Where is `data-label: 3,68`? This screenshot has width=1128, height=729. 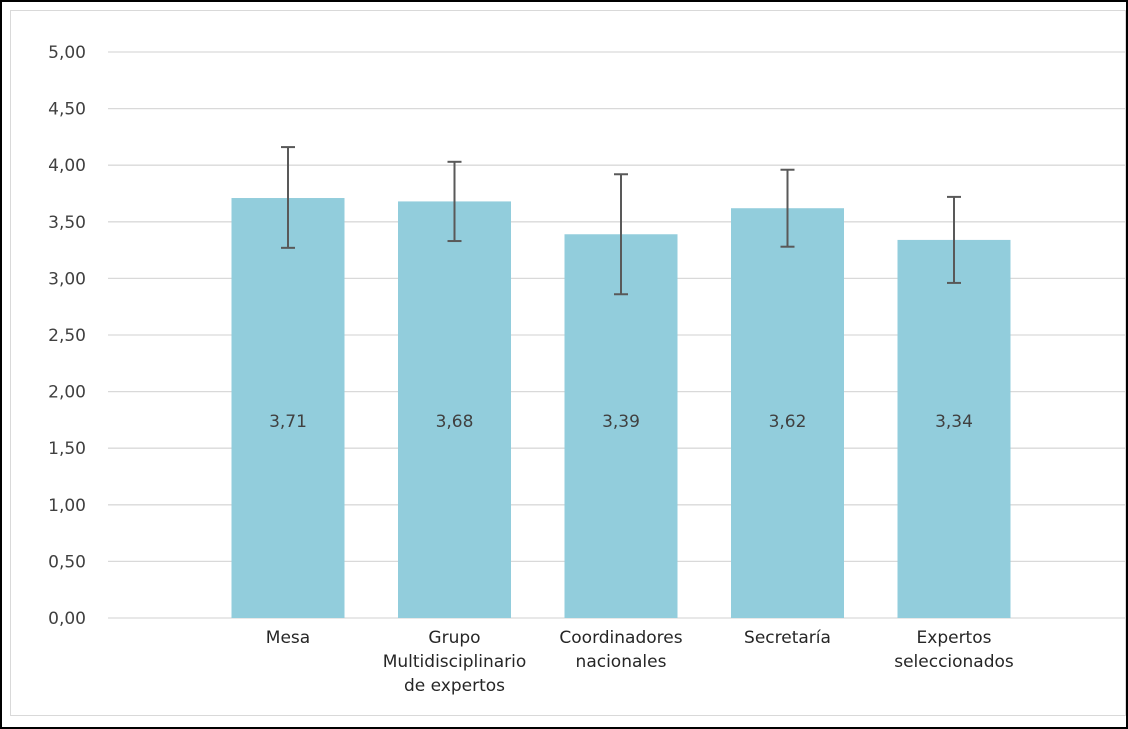
data-label: 3,68 is located at coordinates (455, 422).